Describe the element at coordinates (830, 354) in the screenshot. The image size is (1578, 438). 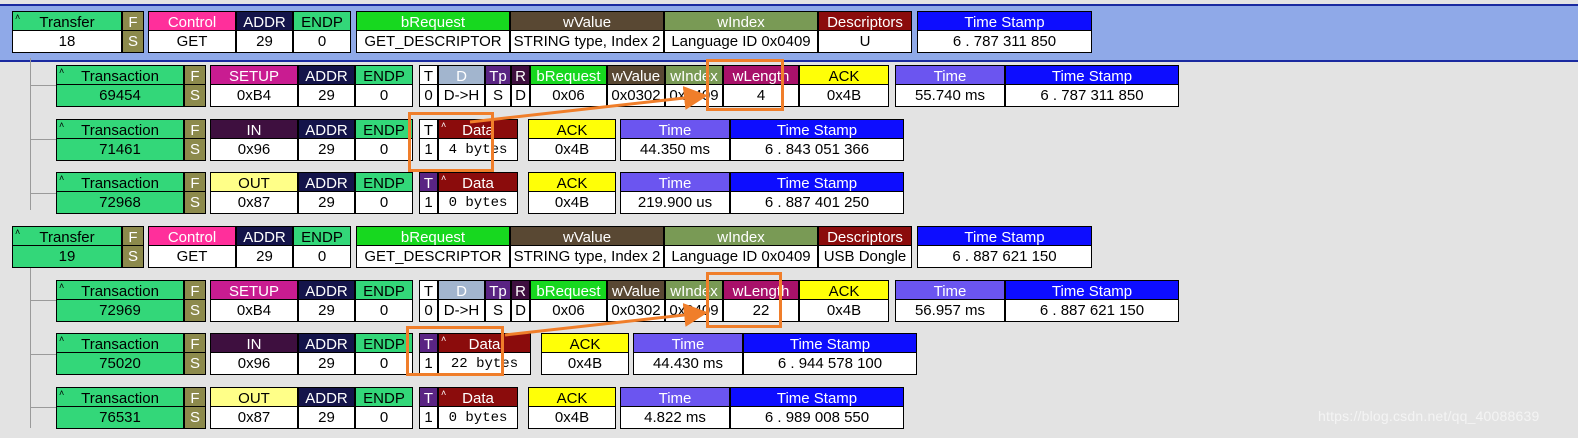
I see `timestamp-cell: Time Stamp 6 . 944 578 100` at that location.